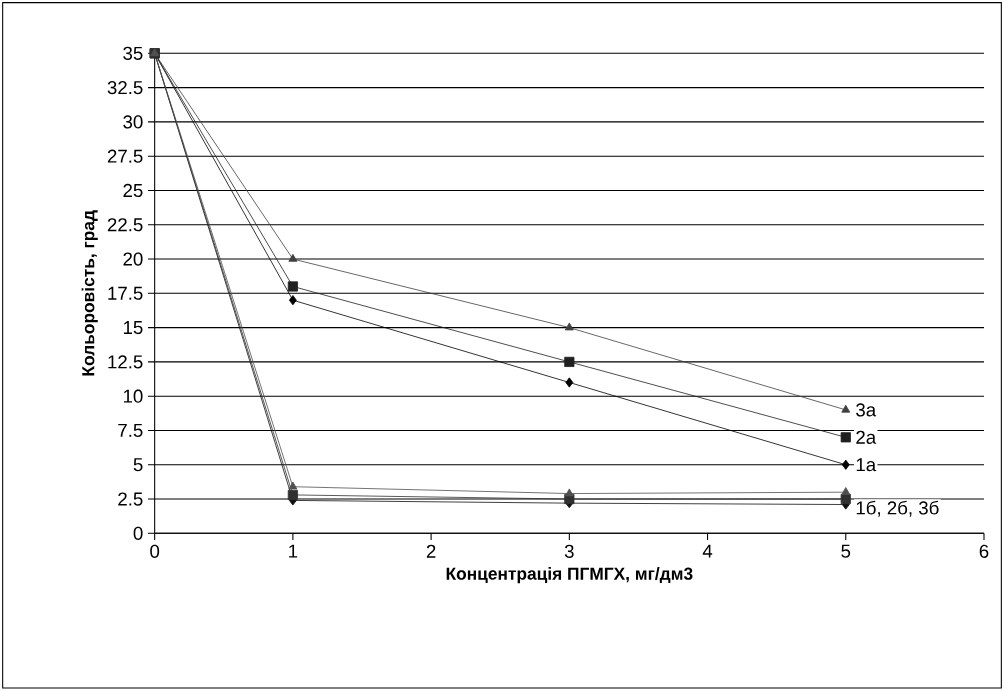 The width and height of the screenshot is (1004, 691). What do you see at coordinates (125, 362) in the screenshot?
I see `y-tick-label: 12.5` at bounding box center [125, 362].